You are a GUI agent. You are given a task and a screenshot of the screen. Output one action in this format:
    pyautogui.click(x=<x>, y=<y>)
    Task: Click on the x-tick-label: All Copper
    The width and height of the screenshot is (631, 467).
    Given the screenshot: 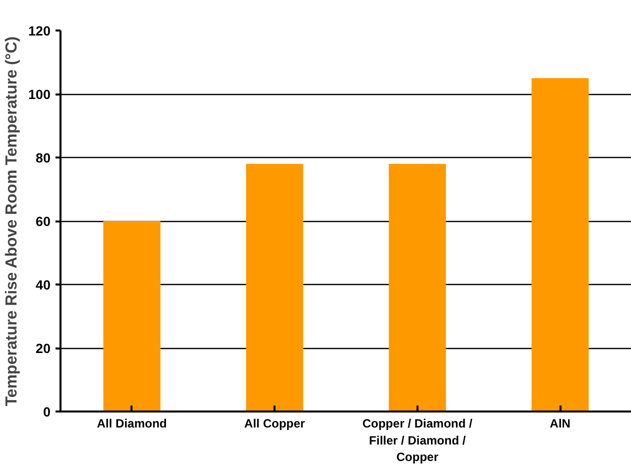 What is the action you would take?
    pyautogui.click(x=275, y=423)
    